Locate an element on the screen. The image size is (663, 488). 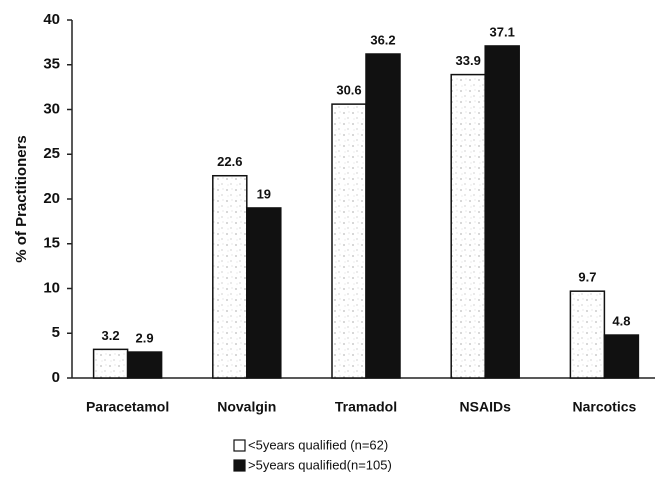
y-tick-label: 10 is located at coordinates (51, 287).